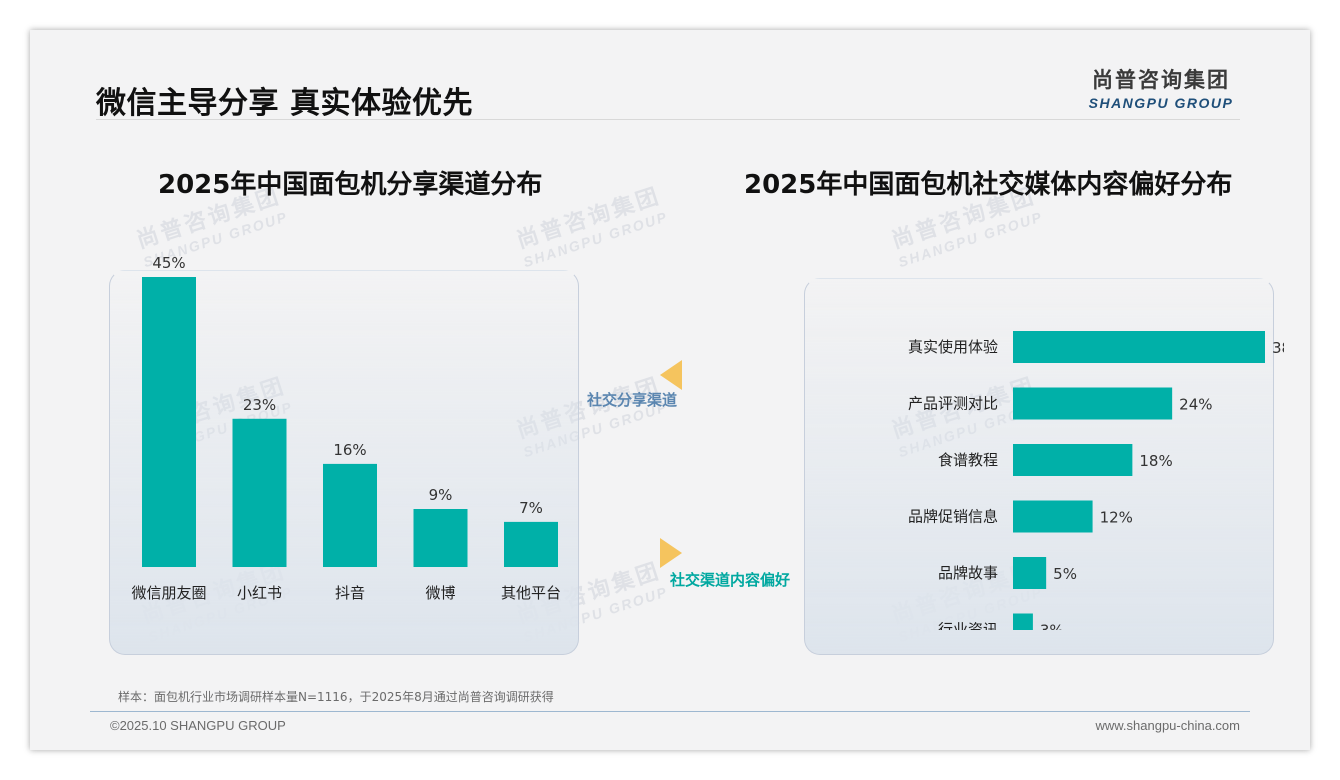 Image resolution: width=1340 pixels, height=780 pixels. Describe the element at coordinates (349, 450) in the screenshot. I see `data-label: 16%` at that location.